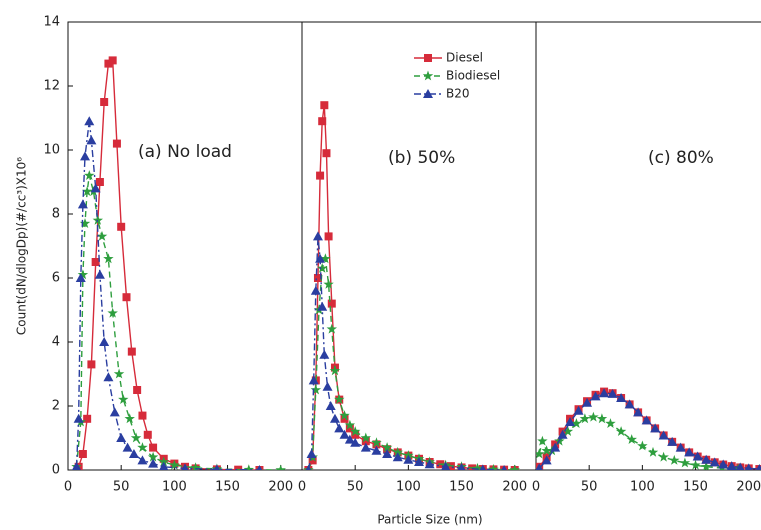 This screenshot has width=761, height=530. Describe the element at coordinates (51, 150) in the screenshot. I see `y-tick-label: 10` at that location.